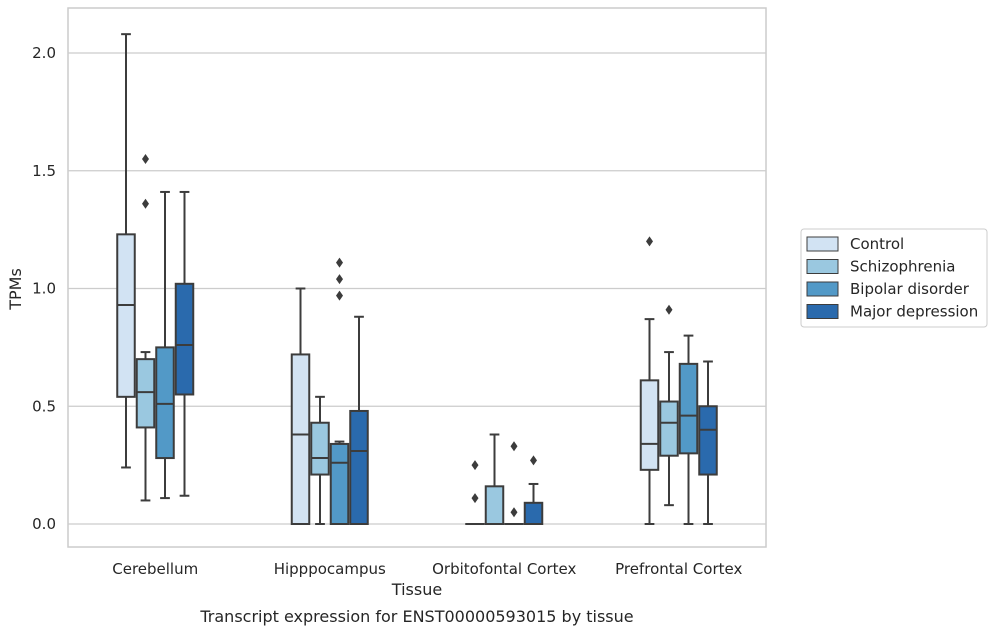 This screenshot has height=634, width=997. Describe the element at coordinates (330, 569) in the screenshot. I see `x-tick-label: Hipppocampus` at that location.